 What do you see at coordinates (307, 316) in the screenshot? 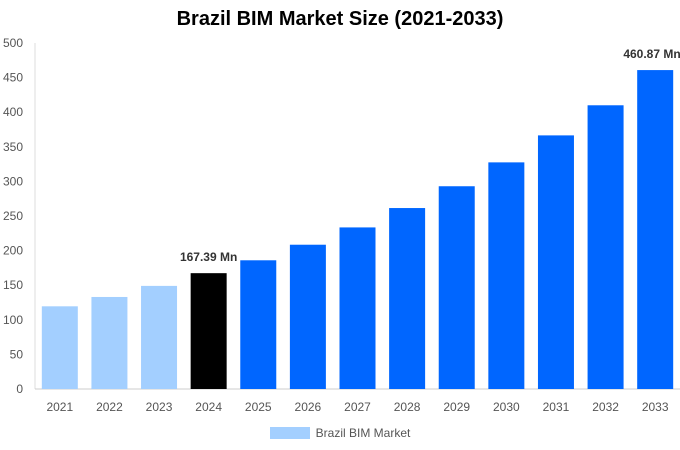
I see `bar-2026` at bounding box center [307, 316].